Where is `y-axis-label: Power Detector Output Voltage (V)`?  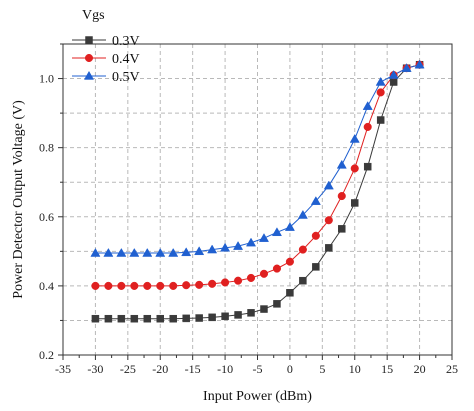 y-axis-label: Power Detector Output Voltage (V) is located at coordinates (18, 199).